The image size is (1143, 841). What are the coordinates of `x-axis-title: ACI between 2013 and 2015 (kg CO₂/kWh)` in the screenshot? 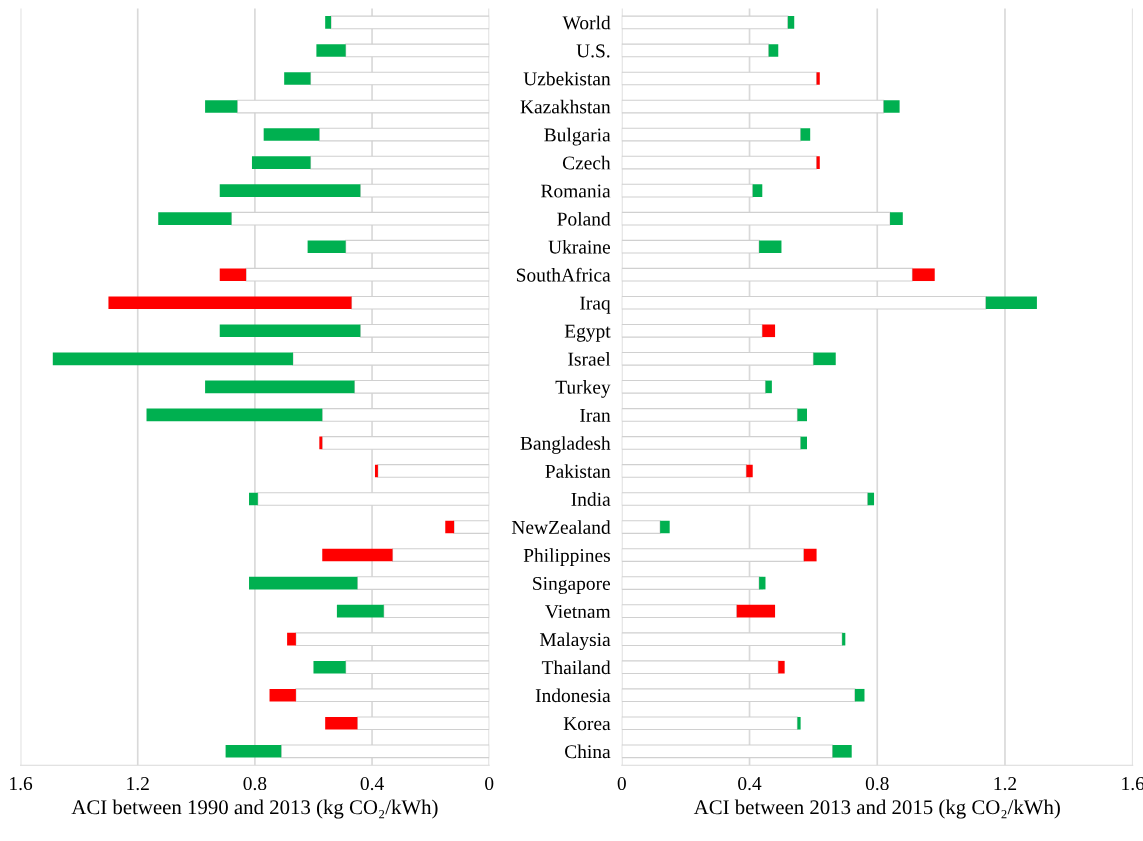 It's located at (876, 809).